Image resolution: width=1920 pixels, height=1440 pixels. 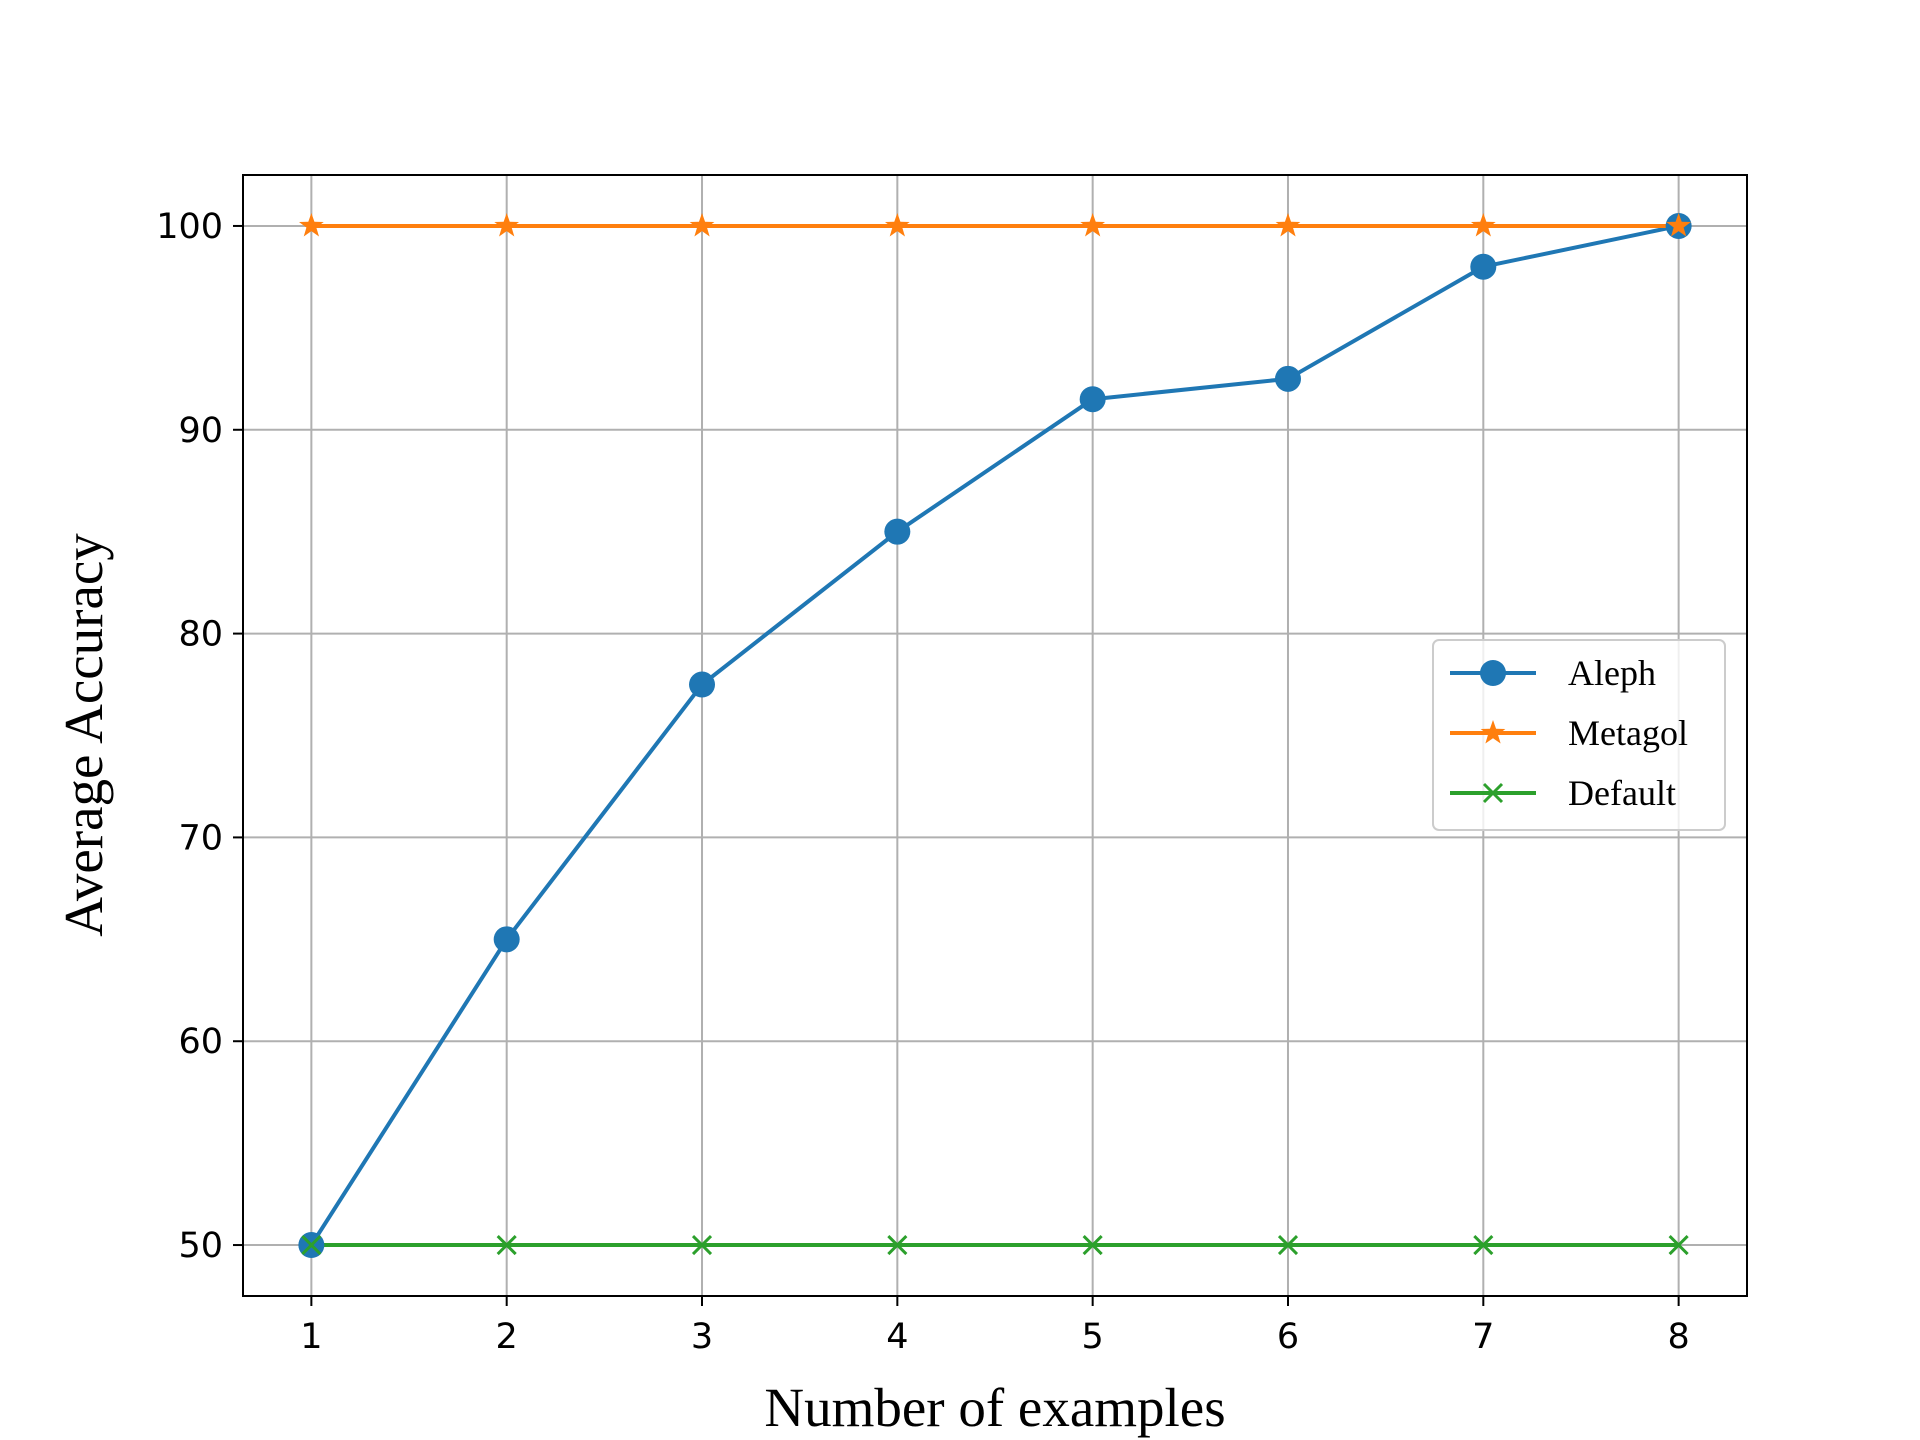 I want to click on x-tick-label: 5, so click(x=1093, y=1337).